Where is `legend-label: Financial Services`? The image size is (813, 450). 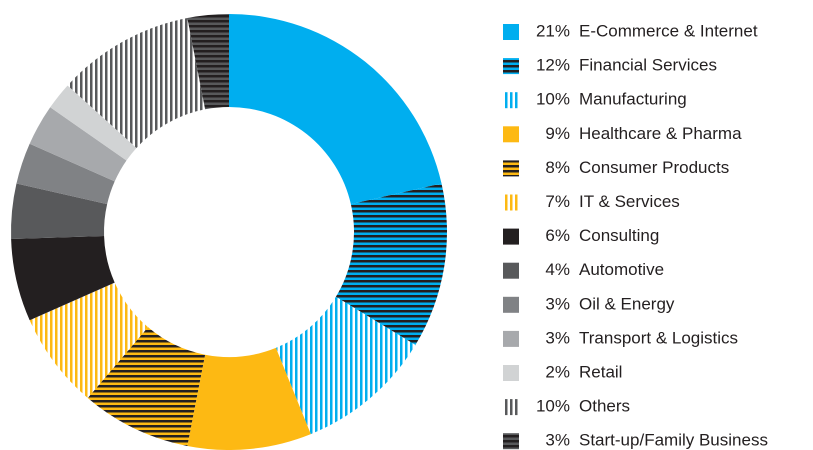
legend-label: Financial Services is located at coordinates (648, 65).